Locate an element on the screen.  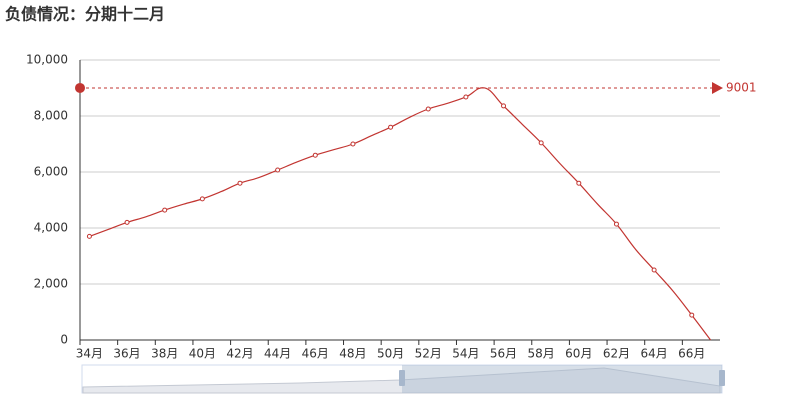
x-tick-label: 48月 is located at coordinates (352, 354).